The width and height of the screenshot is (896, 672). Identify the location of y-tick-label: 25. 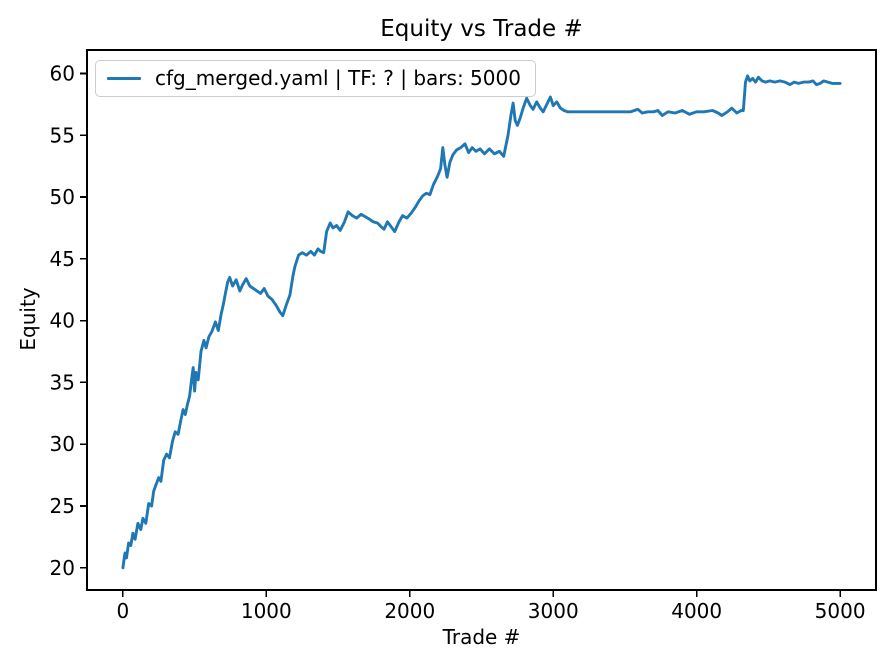
(62, 506).